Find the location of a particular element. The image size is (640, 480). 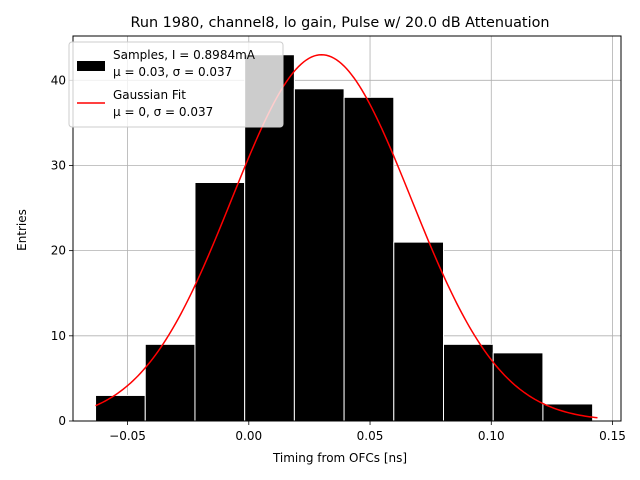

y-tick-label-4: 40 is located at coordinates (58, 80).